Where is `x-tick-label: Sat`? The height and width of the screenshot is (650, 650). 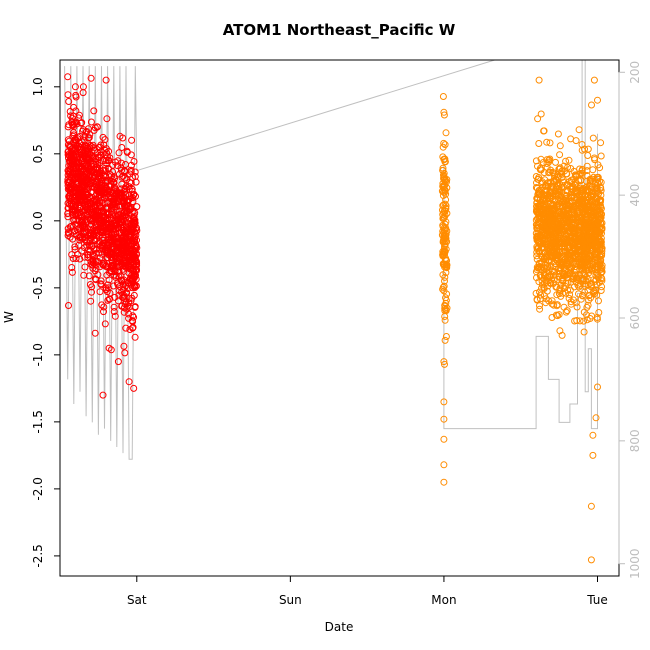
x-tick-label: Sat is located at coordinates (137, 600).